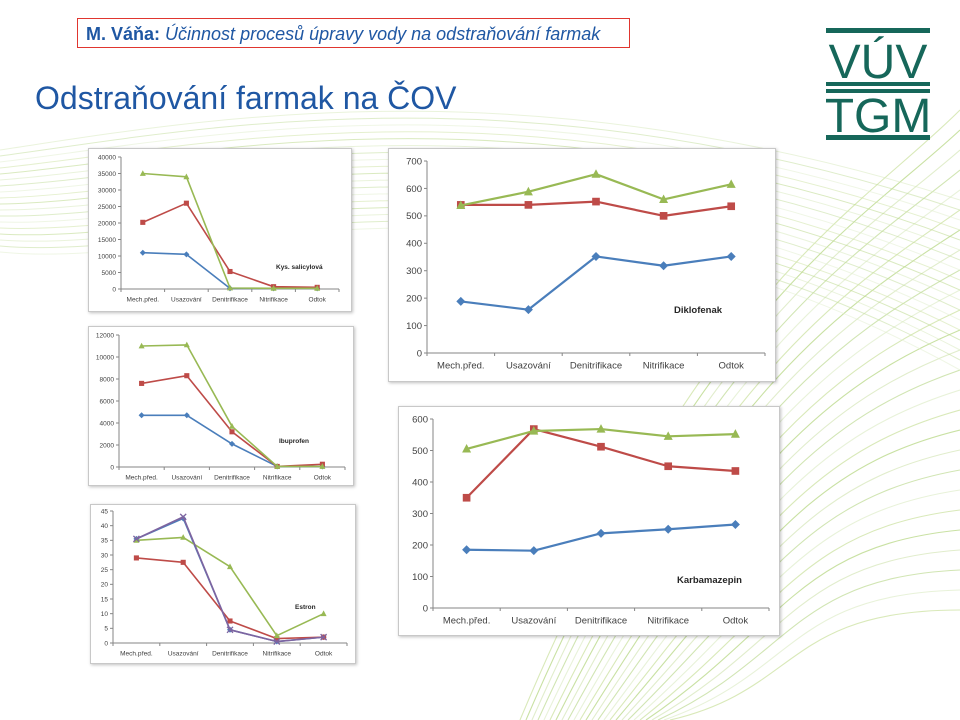 The width and height of the screenshot is (960, 720). I want to click on y-tick-label: 40000, so click(107, 157).